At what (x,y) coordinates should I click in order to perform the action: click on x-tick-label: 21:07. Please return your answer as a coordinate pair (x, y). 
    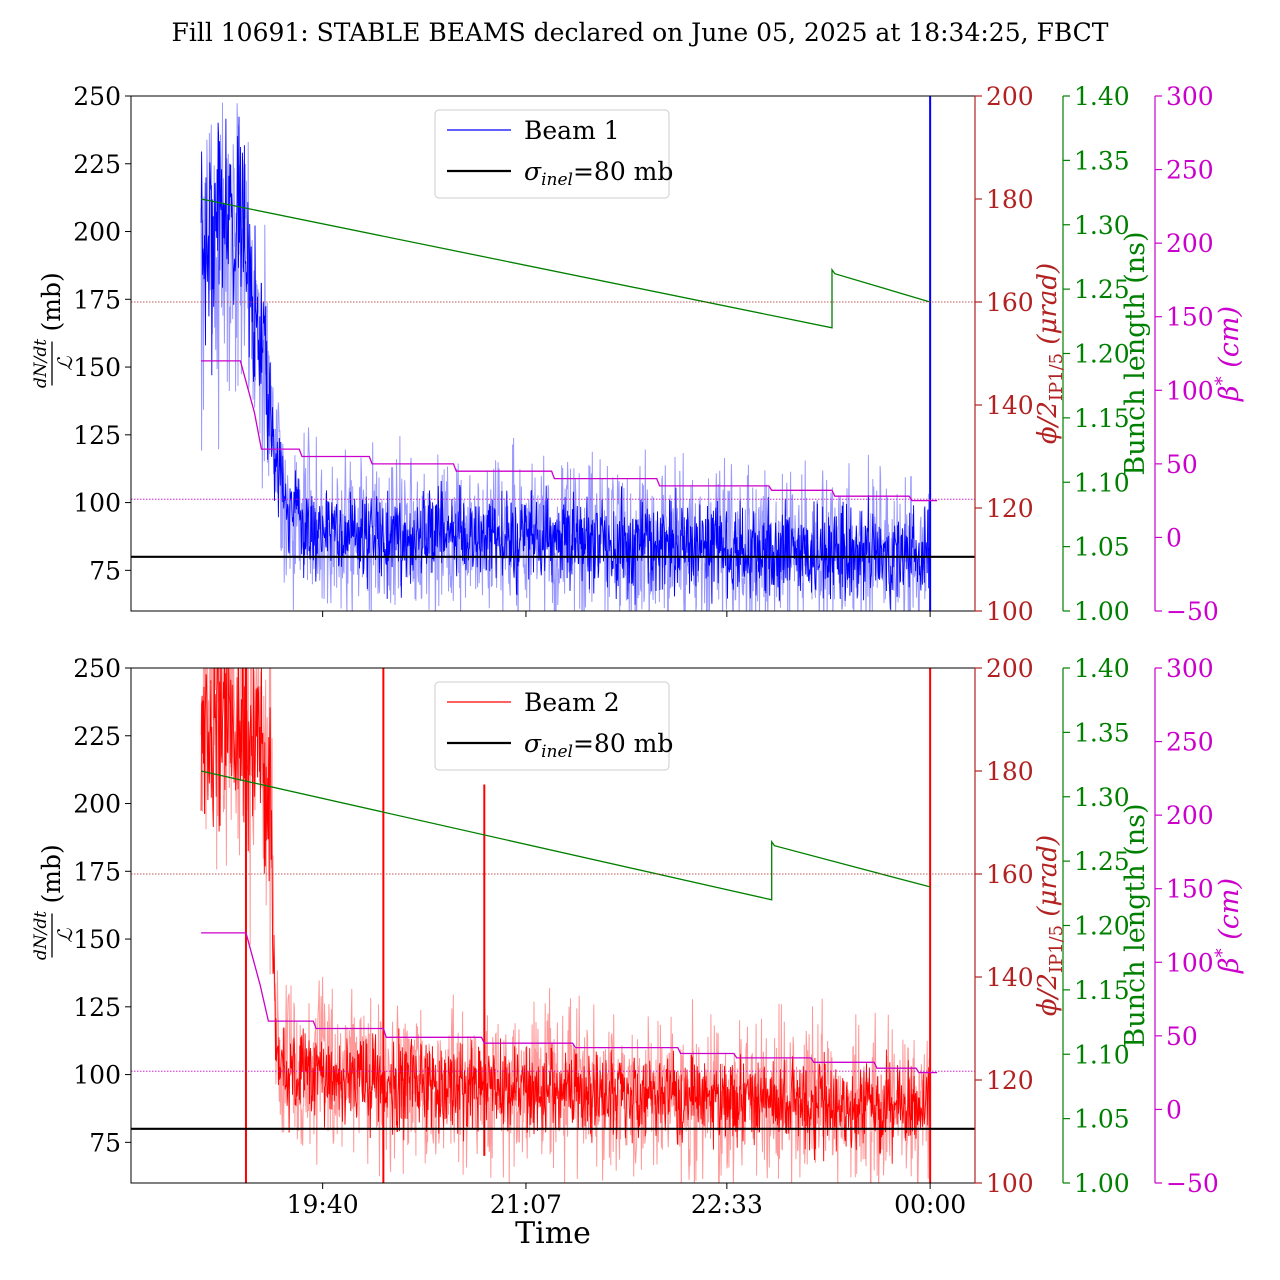
    Looking at the image, I should click on (526, 1204).